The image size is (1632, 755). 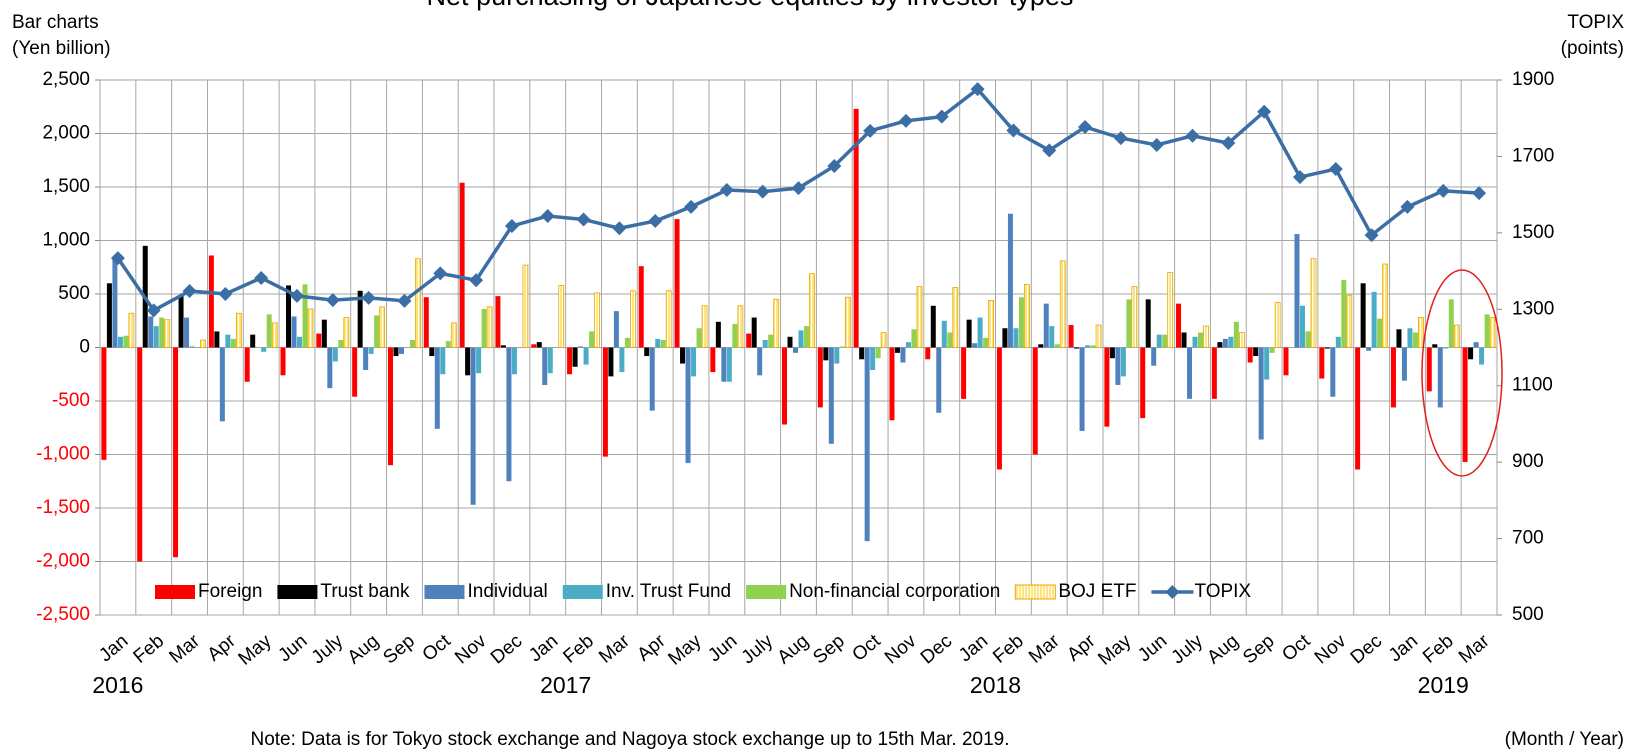 What do you see at coordinates (1533, 232) in the screenshot?
I see `y2-tick-label: 1500` at bounding box center [1533, 232].